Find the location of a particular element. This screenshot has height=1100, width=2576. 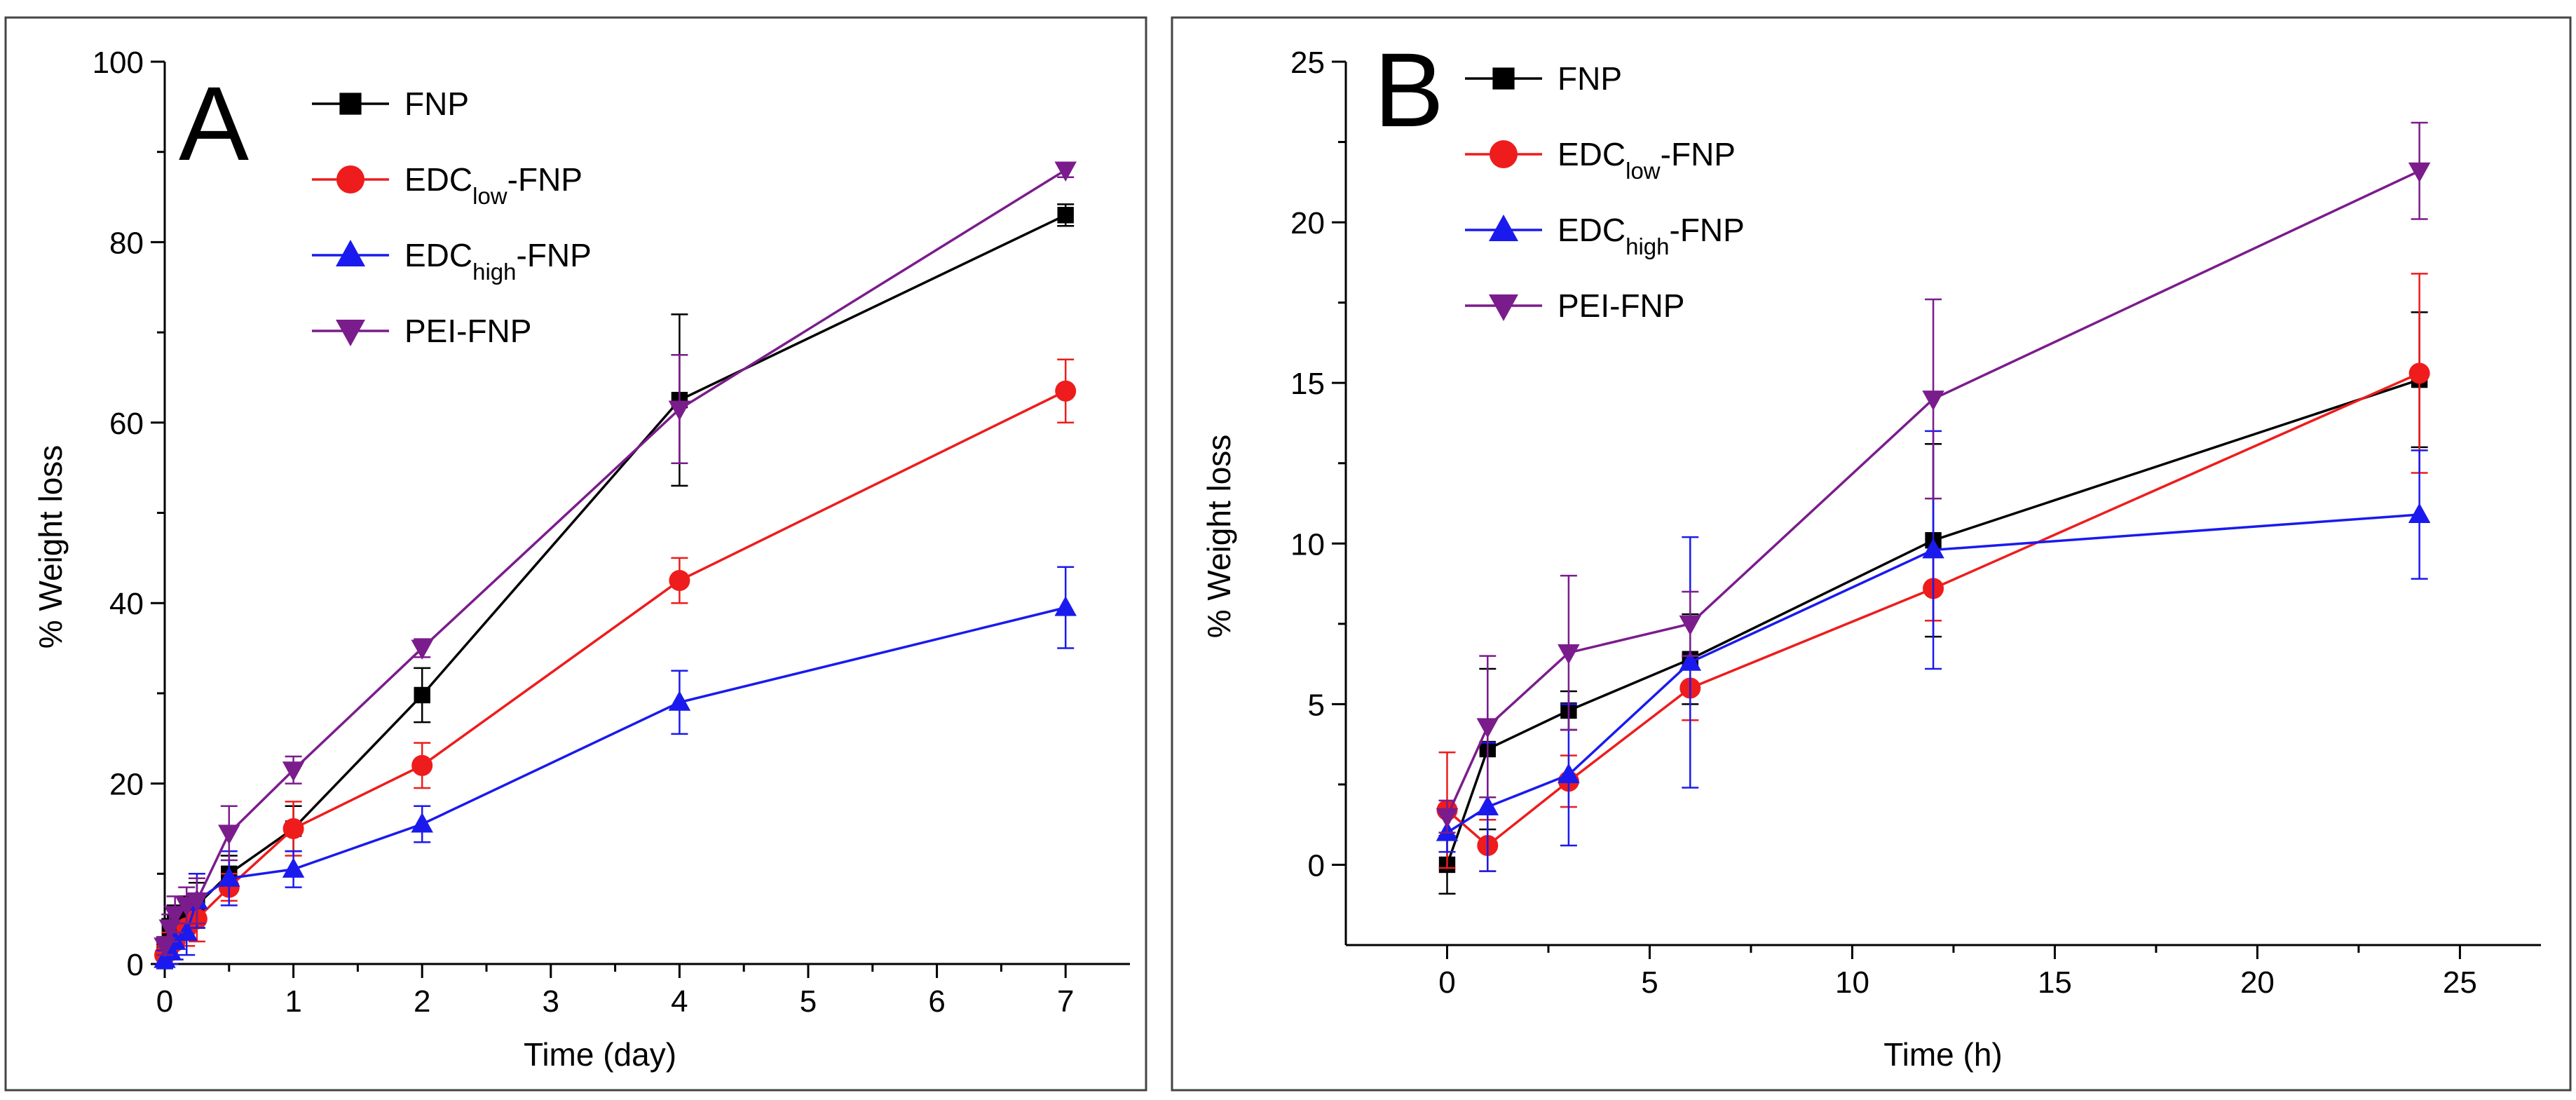

panel-a-legend-edclow-fnp-label-main: EDC is located at coordinates (438, 179).